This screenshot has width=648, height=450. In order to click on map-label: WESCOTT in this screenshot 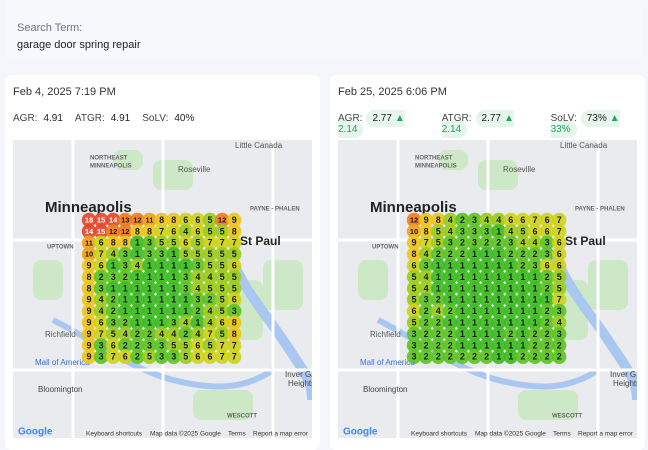, I will do `click(242, 417)`.